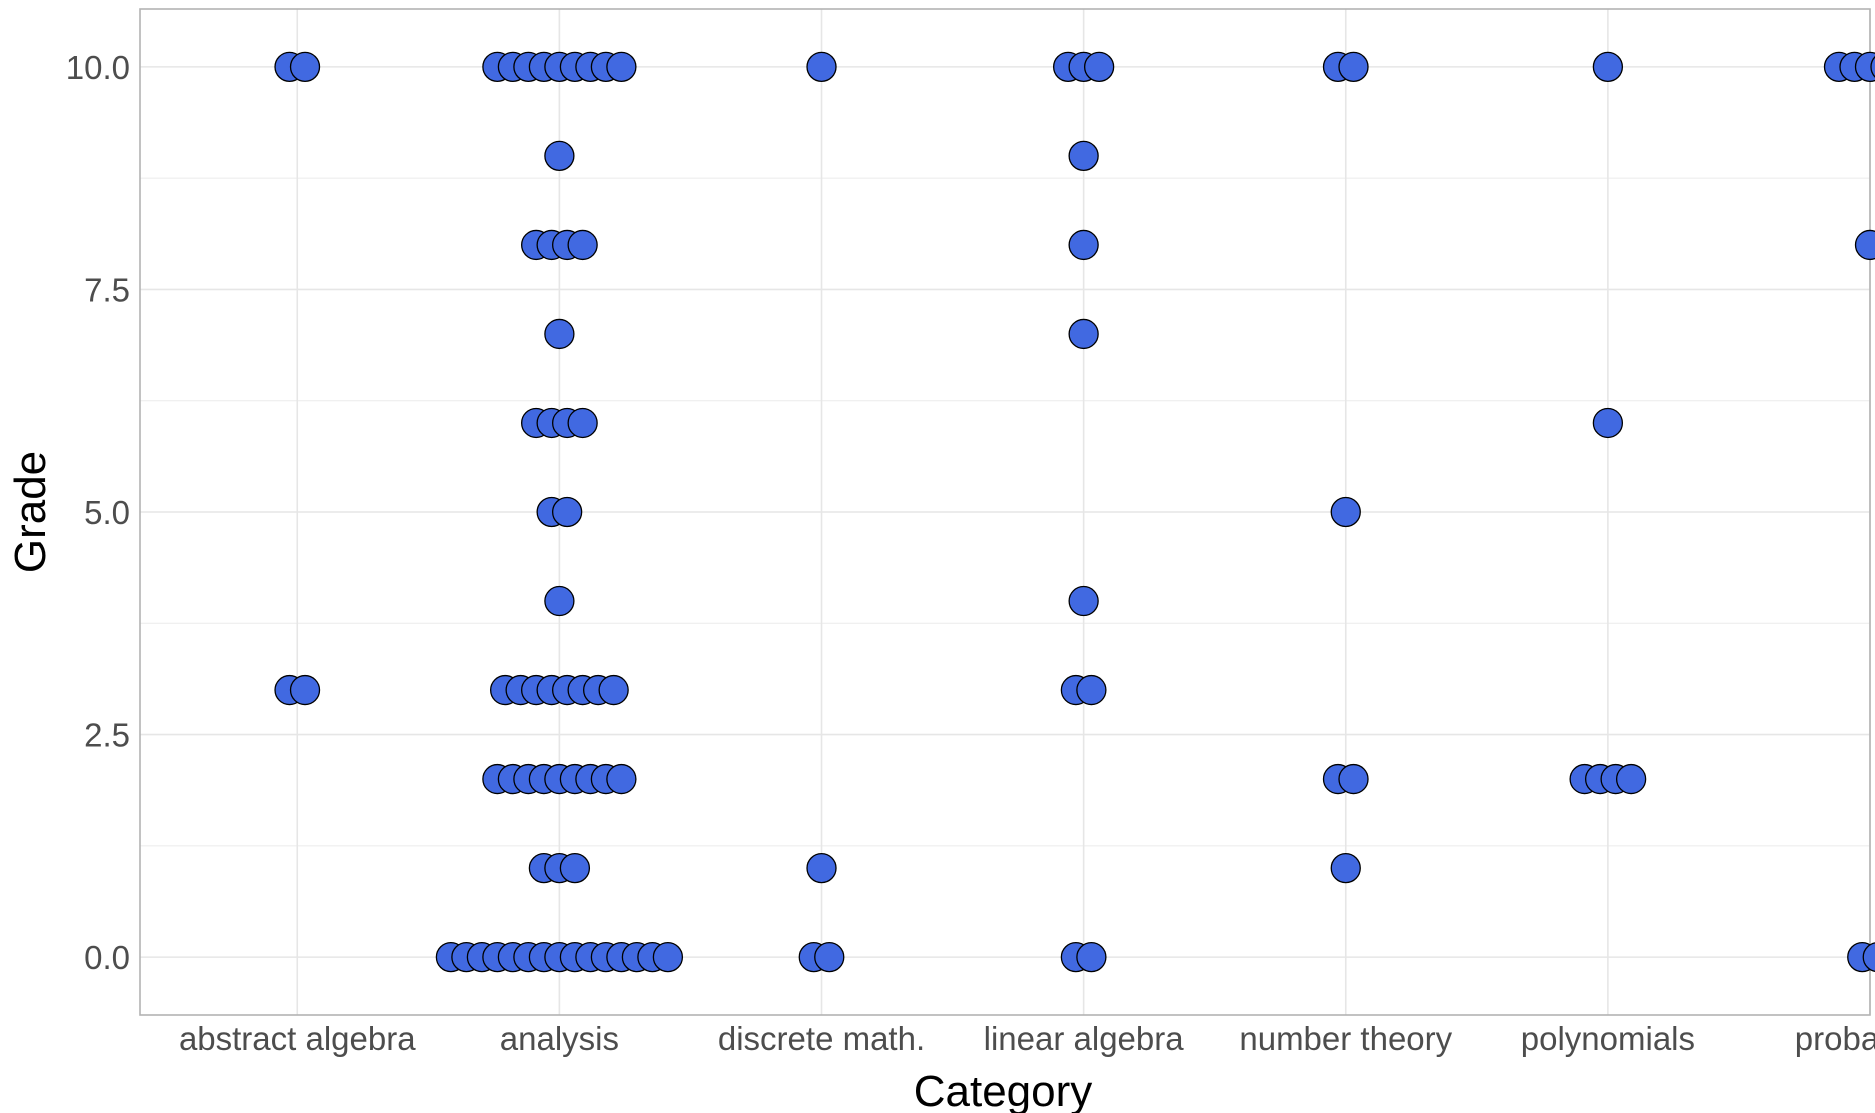  Describe the element at coordinates (107, 512) in the screenshot. I see `y-tick-label: 5.0` at that location.